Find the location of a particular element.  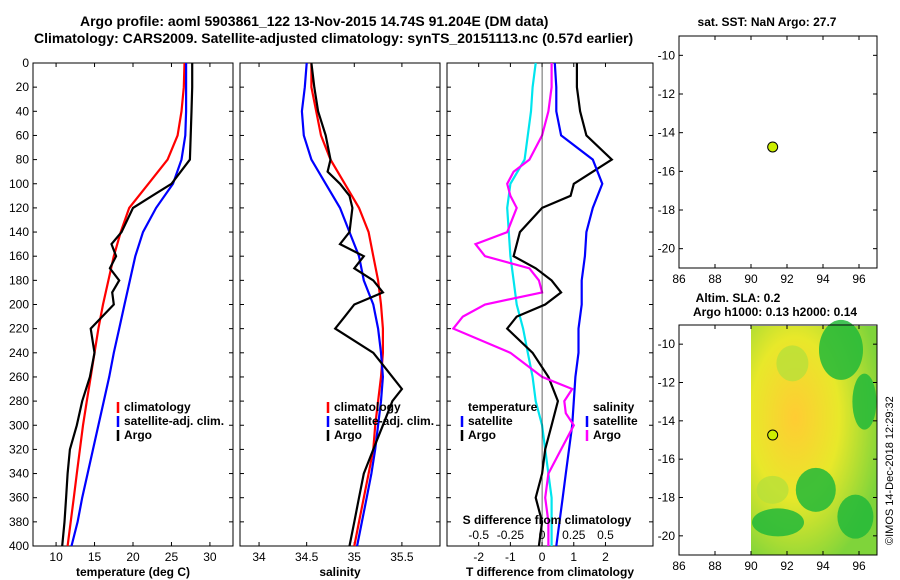

temperature-xtick-label: 15 is located at coordinates (95, 557).